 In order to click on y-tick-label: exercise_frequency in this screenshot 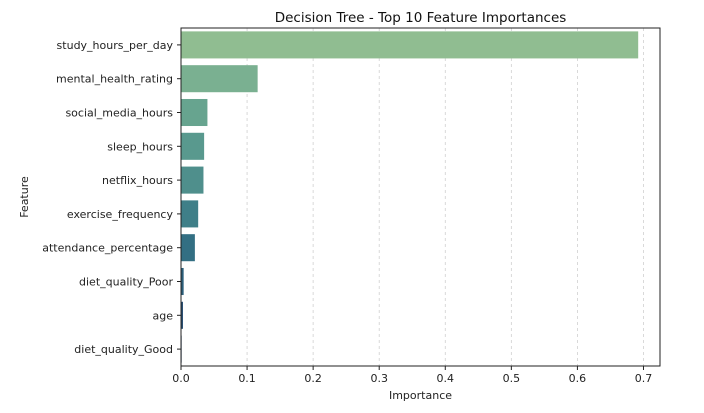, I will do `click(120, 214)`.